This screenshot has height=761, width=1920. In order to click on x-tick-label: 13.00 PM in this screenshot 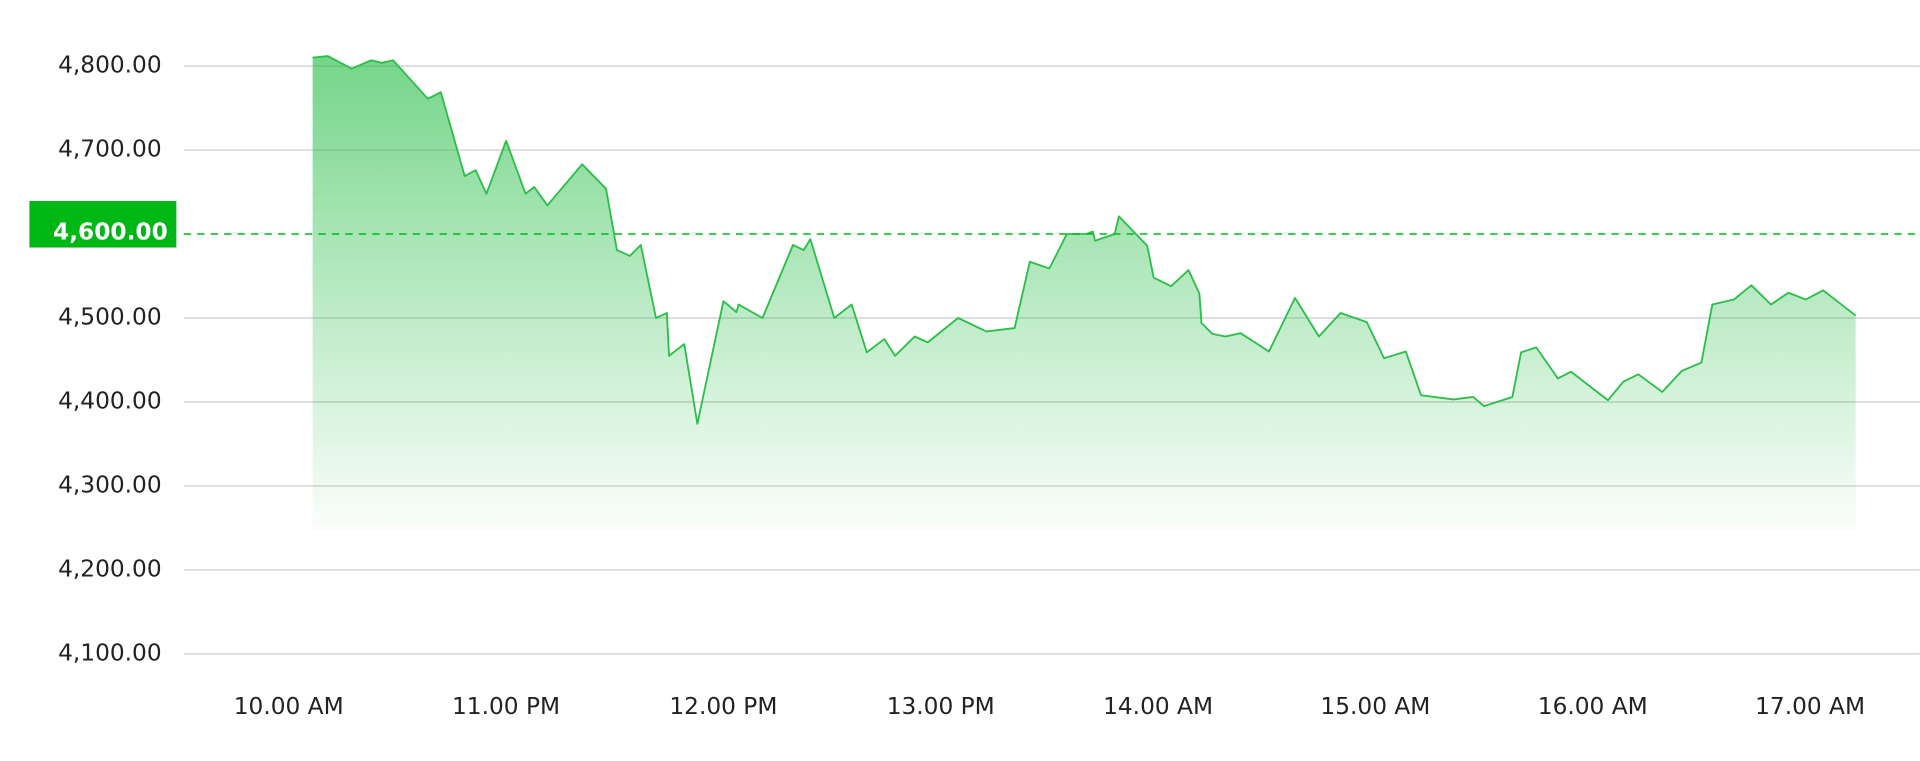, I will do `click(941, 706)`.